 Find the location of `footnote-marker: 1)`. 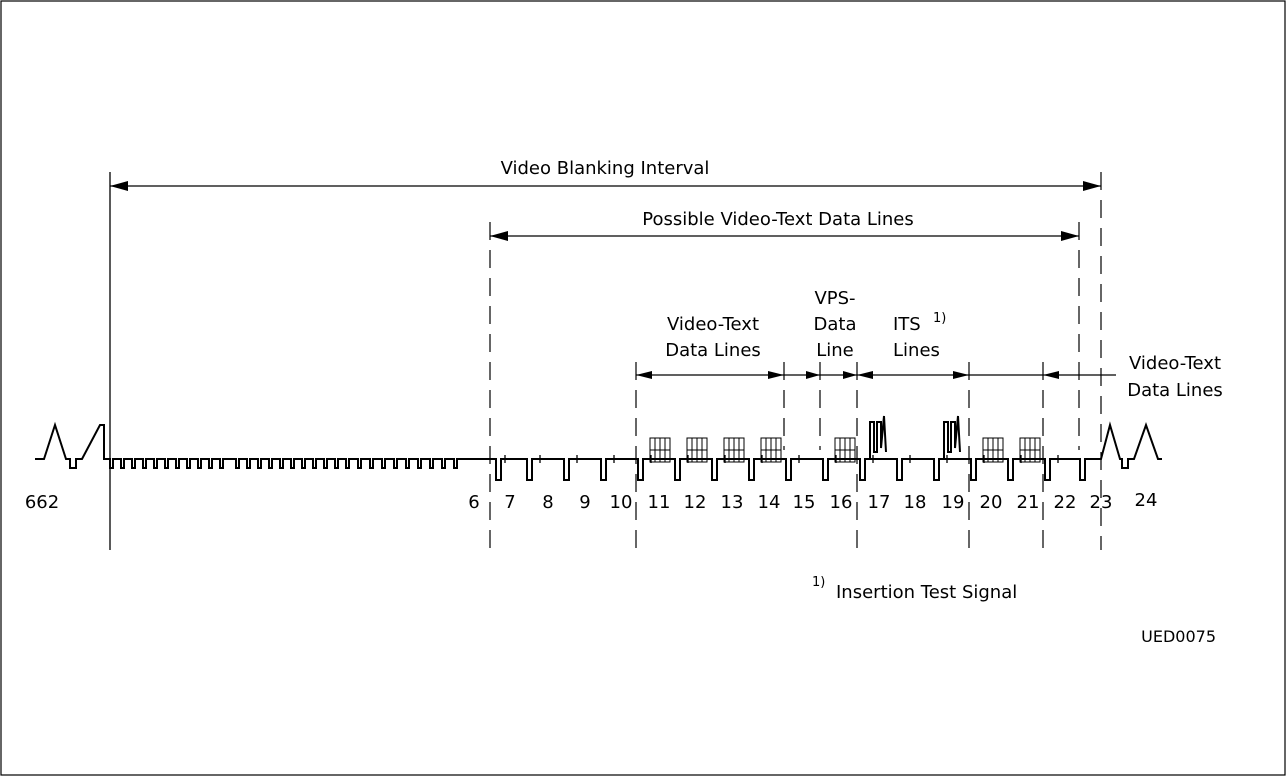

footnote-marker: 1) is located at coordinates (818, 582).